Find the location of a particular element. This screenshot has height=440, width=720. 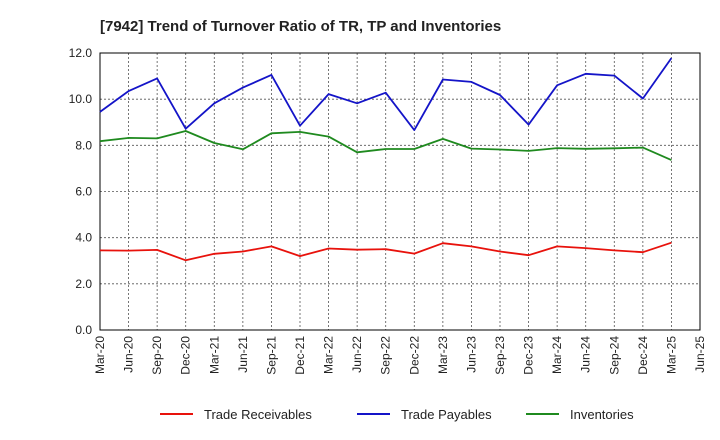

x-tick-label: Dec-23 is located at coordinates (529, 355).